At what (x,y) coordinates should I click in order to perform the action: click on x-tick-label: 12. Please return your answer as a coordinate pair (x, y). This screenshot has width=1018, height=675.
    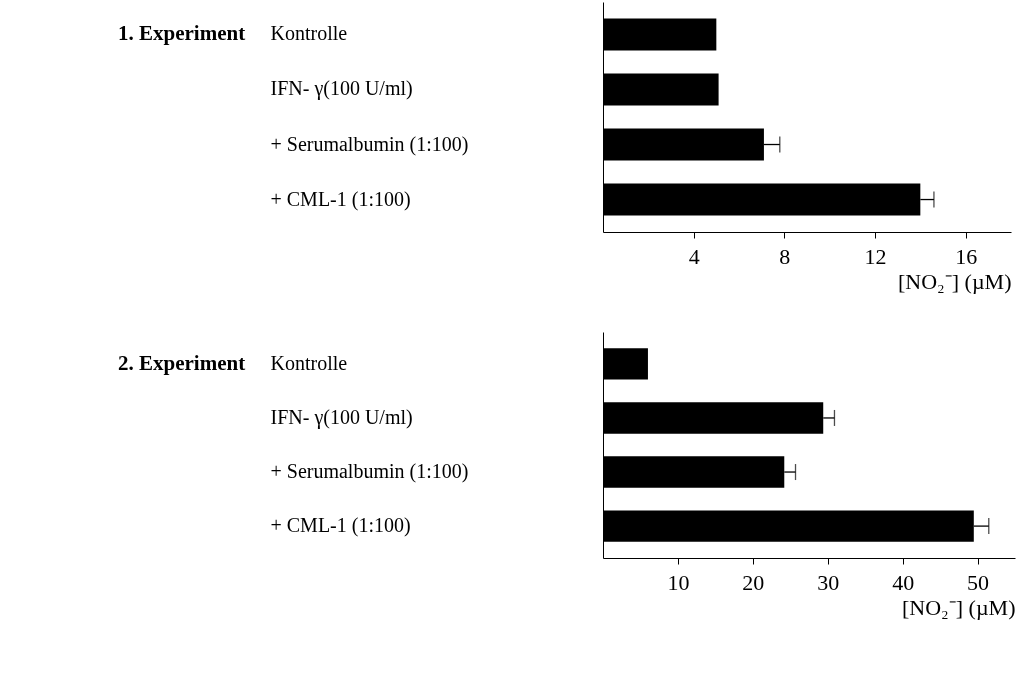
    Looking at the image, I should click on (875, 256).